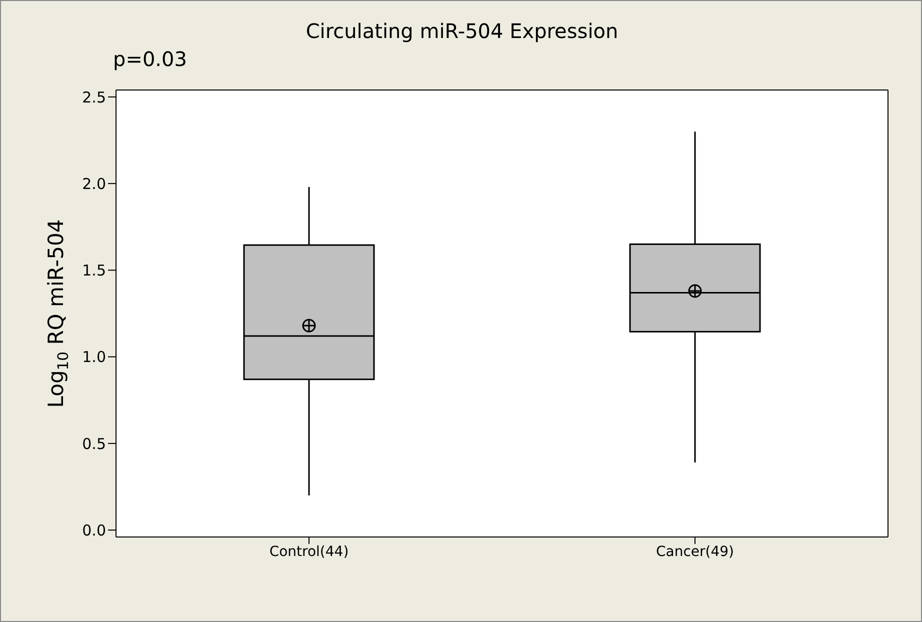 The height and width of the screenshot is (622, 922). What do you see at coordinates (94, 357) in the screenshot?
I see `y-tick-label: 1.0` at bounding box center [94, 357].